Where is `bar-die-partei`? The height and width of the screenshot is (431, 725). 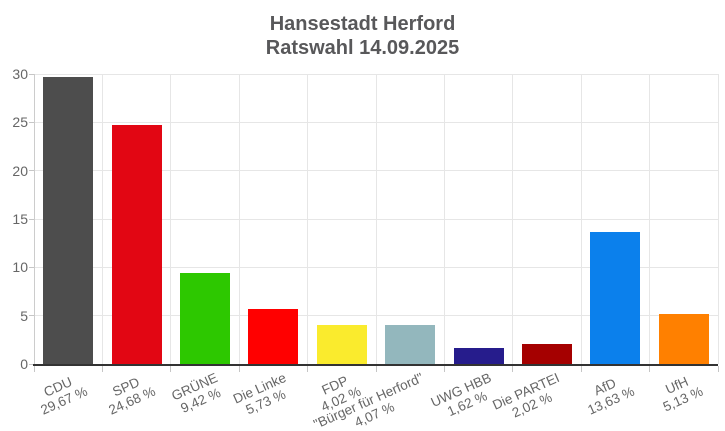
bar-die-partei is located at coordinates (547, 354).